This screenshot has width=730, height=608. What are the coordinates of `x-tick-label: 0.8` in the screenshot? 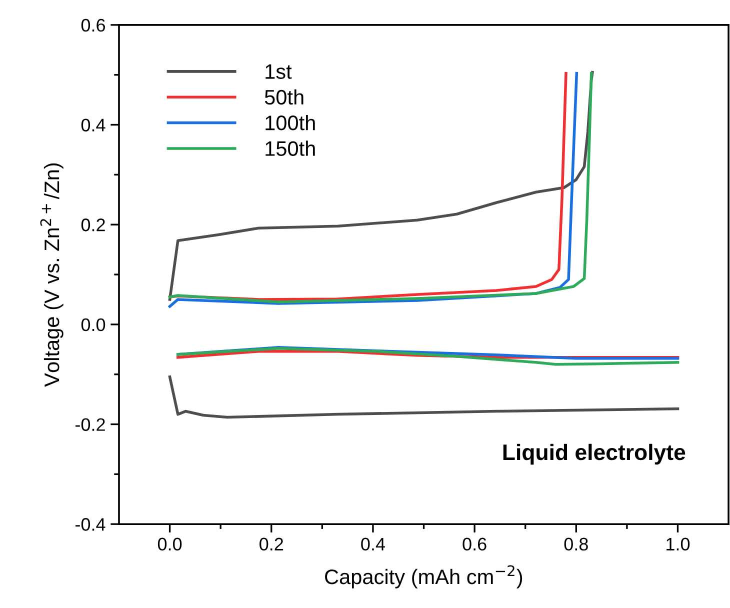 It's located at (576, 544).